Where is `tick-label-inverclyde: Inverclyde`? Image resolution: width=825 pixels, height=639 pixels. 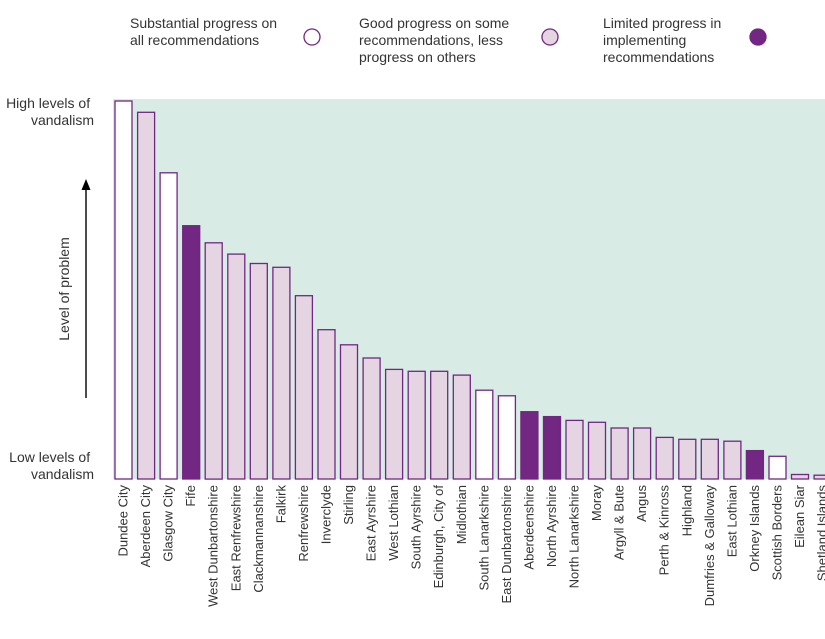 tick-label-inverclyde: Inverclyde is located at coordinates (326, 514).